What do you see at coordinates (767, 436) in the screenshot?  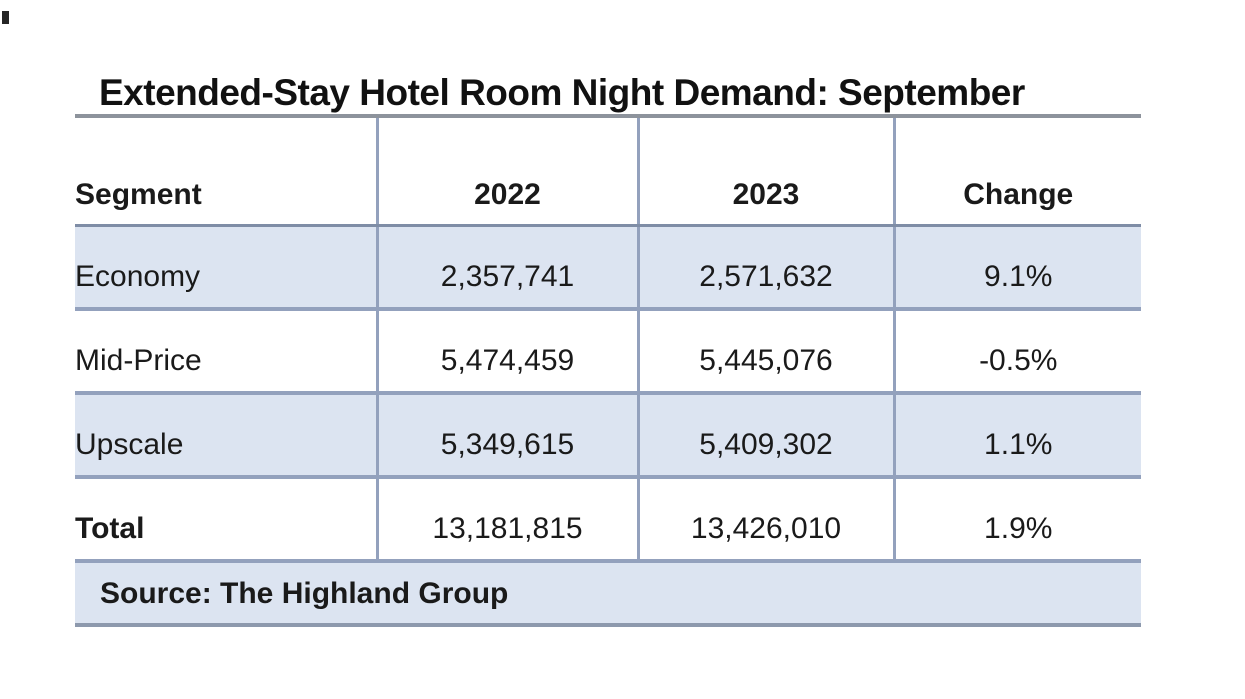 I see `cell-2023: 5,409,302` at bounding box center [767, 436].